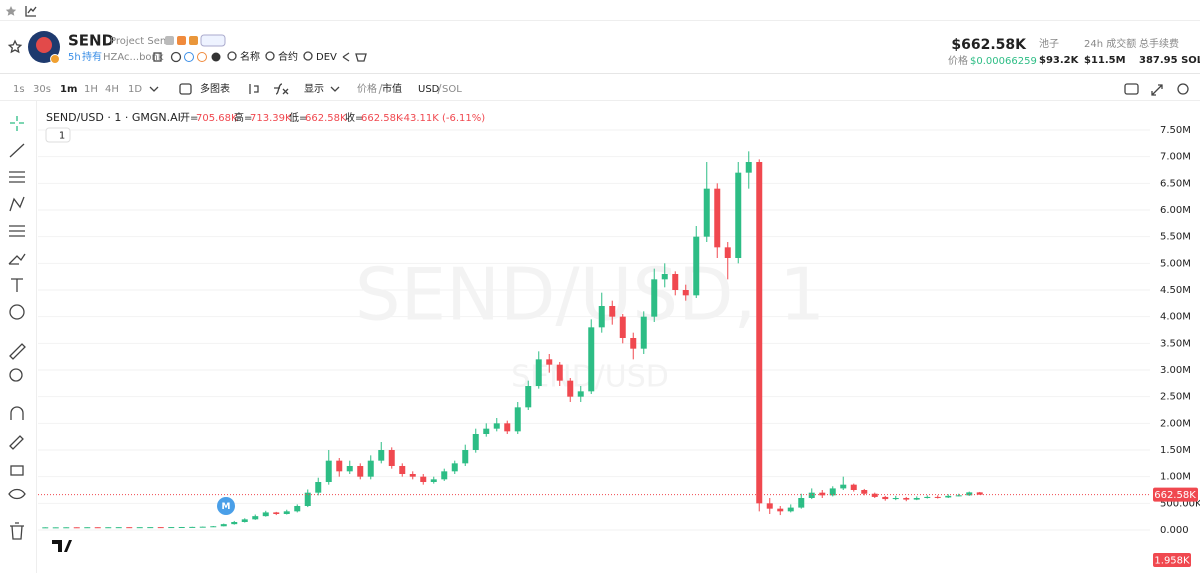  Describe the element at coordinates (15, 46) in the screenshot. I see `favorite-icon` at that location.